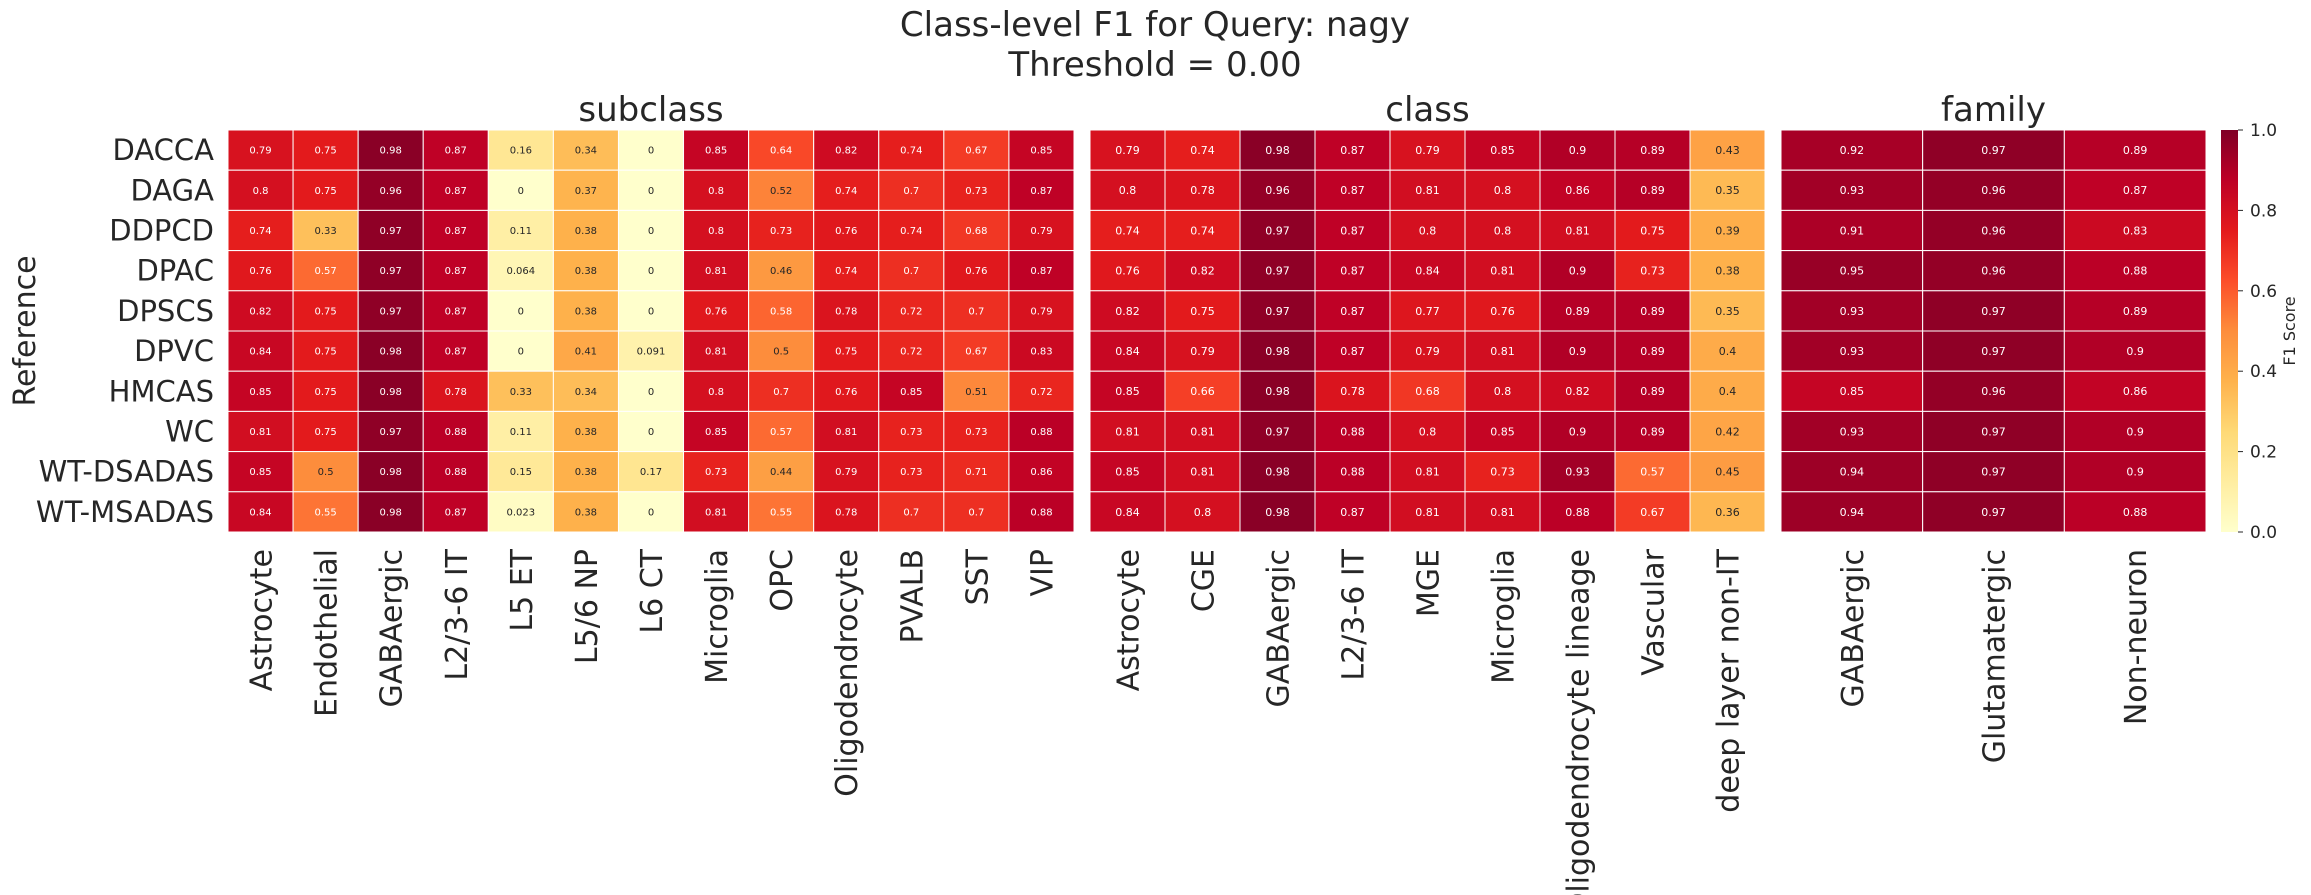  I want to click on x-tick-label: L2/3-6 IT, so click(1354, 614).